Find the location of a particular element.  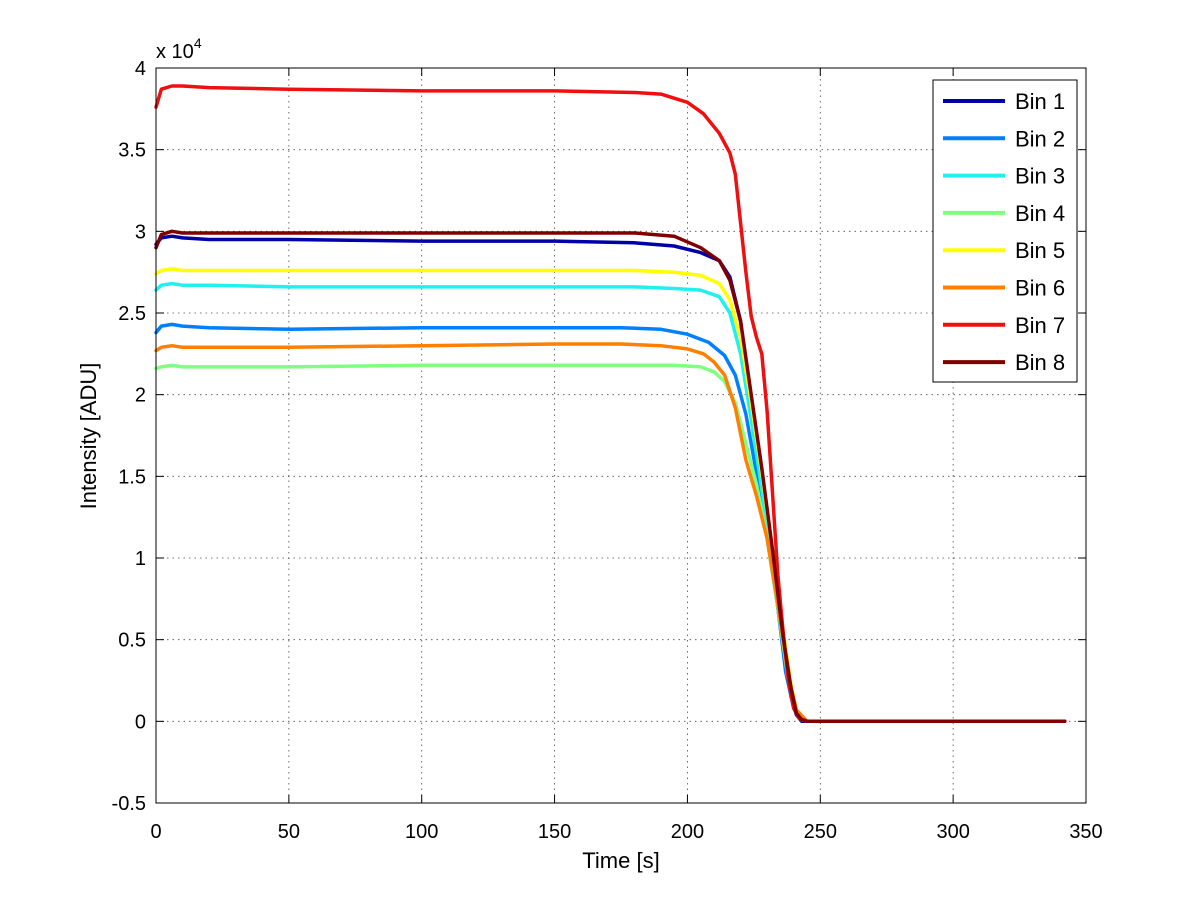

legend-label: Bin 6 is located at coordinates (1040, 288).